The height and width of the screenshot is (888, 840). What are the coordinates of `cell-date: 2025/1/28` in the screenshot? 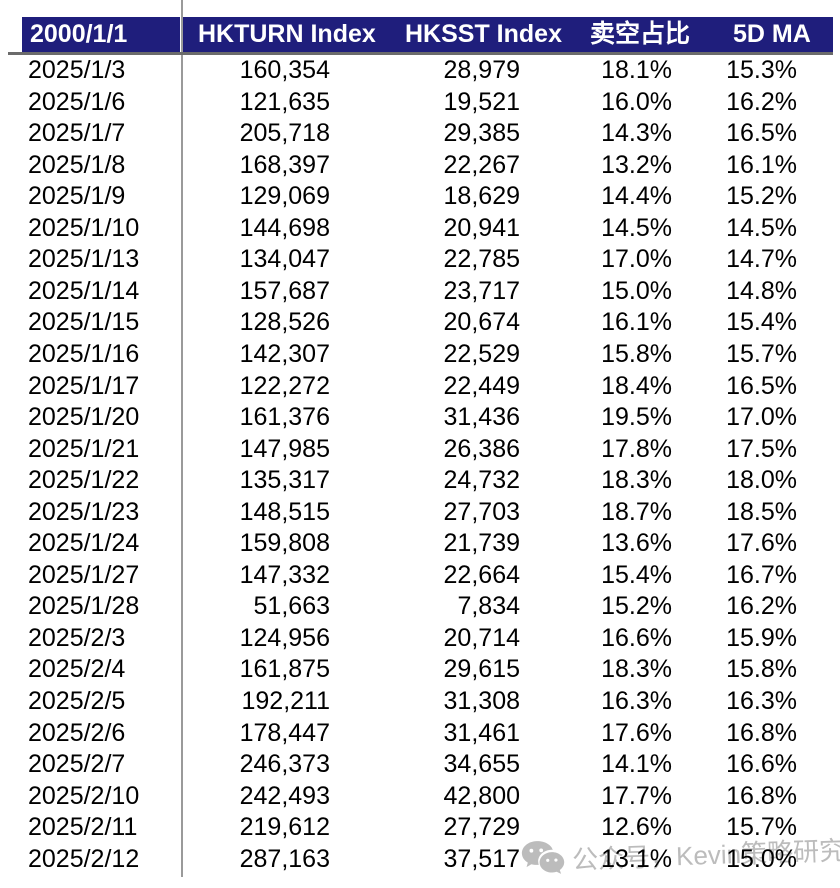 It's located at (84, 606).